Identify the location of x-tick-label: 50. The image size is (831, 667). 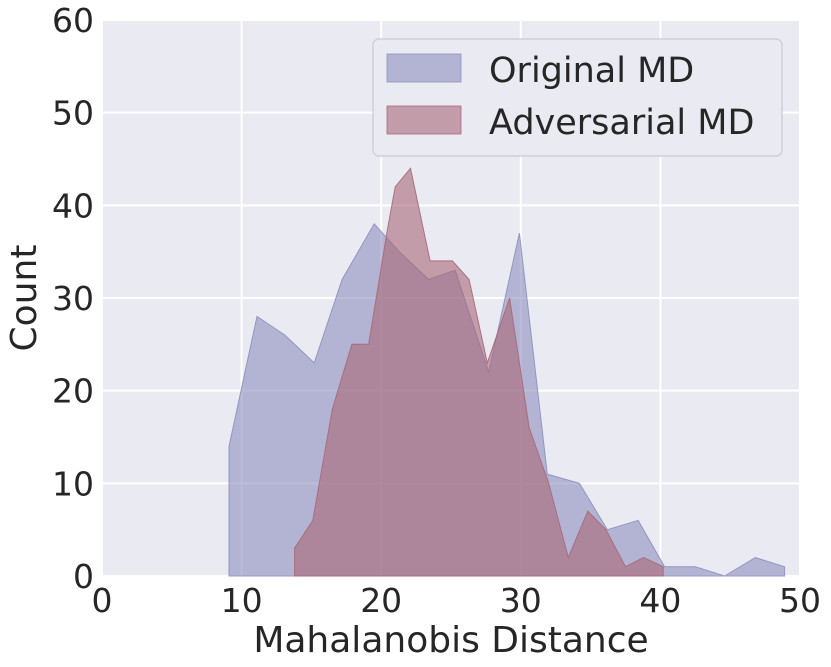
(800, 600).